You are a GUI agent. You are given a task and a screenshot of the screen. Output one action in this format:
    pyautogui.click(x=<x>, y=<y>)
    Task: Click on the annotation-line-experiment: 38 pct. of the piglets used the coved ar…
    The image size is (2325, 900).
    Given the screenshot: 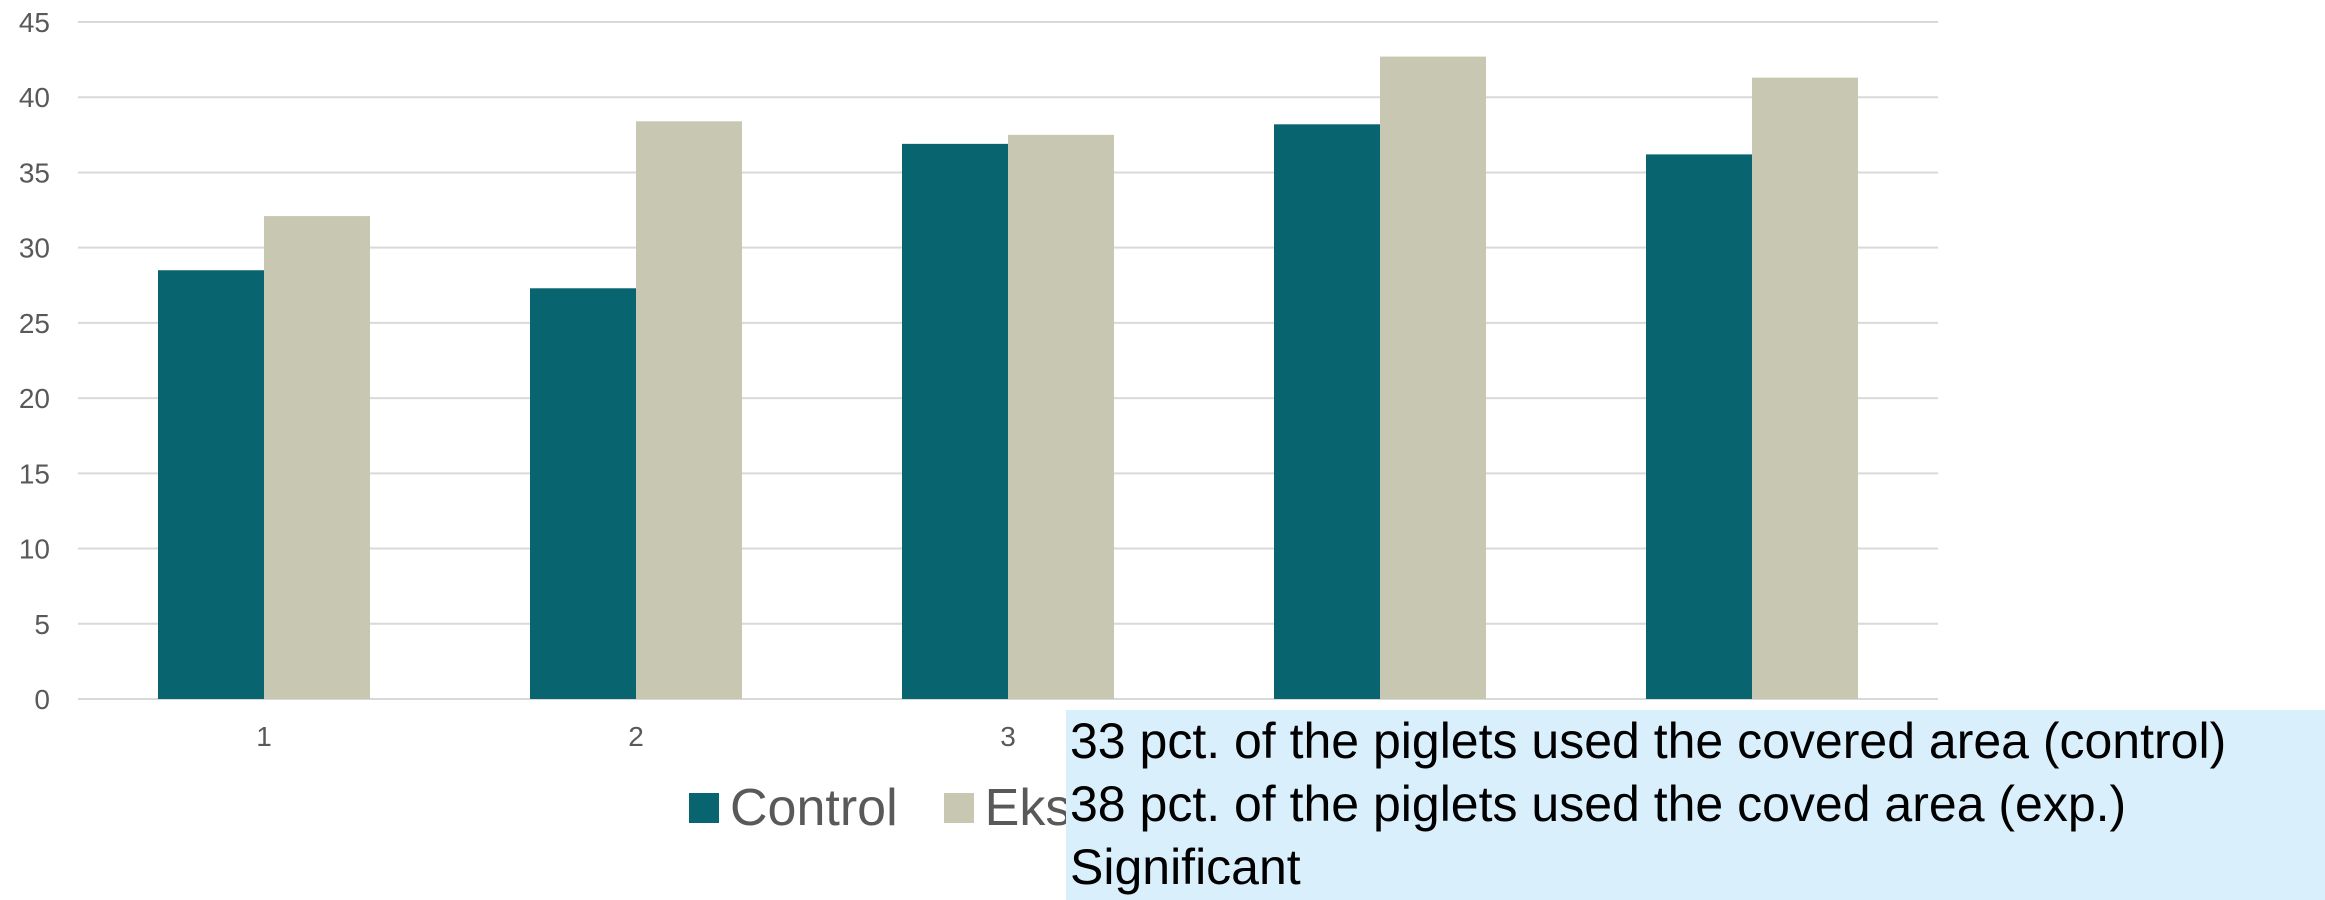 What is the action you would take?
    pyautogui.click(x=1598, y=804)
    